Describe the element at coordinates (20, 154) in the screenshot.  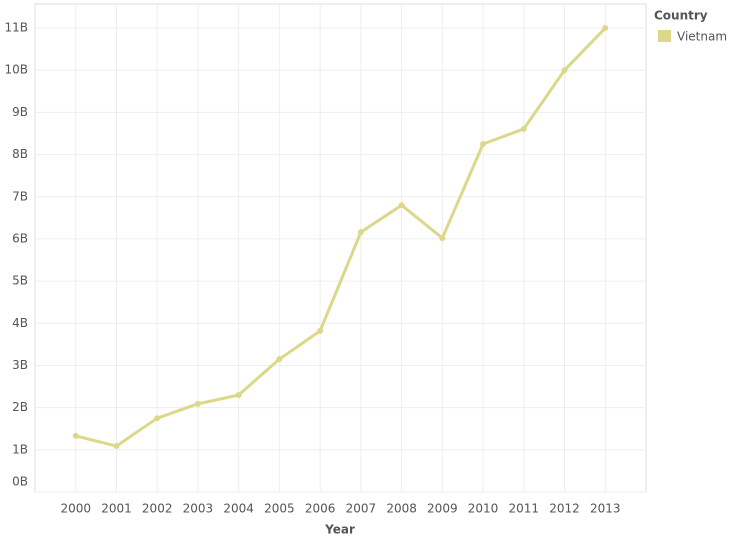
I see `y-tick-label: 8B` at that location.